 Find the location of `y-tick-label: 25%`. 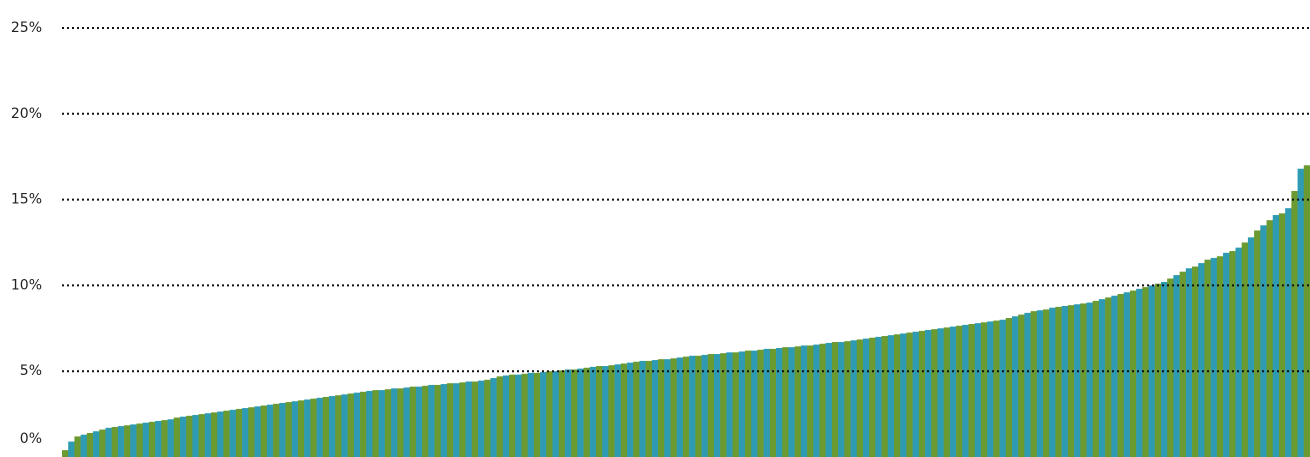

y-tick-label: 25% is located at coordinates (26, 28).